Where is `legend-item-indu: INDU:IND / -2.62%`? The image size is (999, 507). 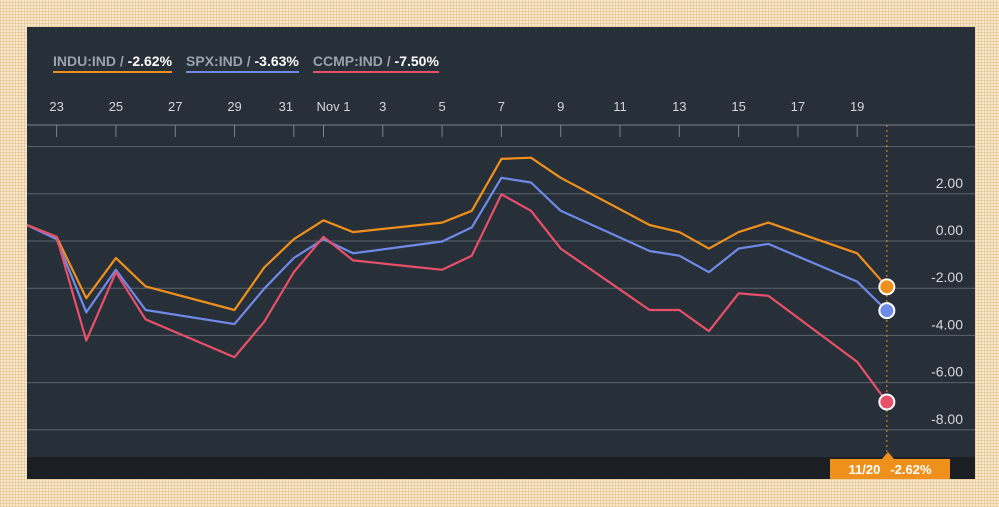
legend-item-indu: INDU:IND / -2.62% is located at coordinates (113, 63).